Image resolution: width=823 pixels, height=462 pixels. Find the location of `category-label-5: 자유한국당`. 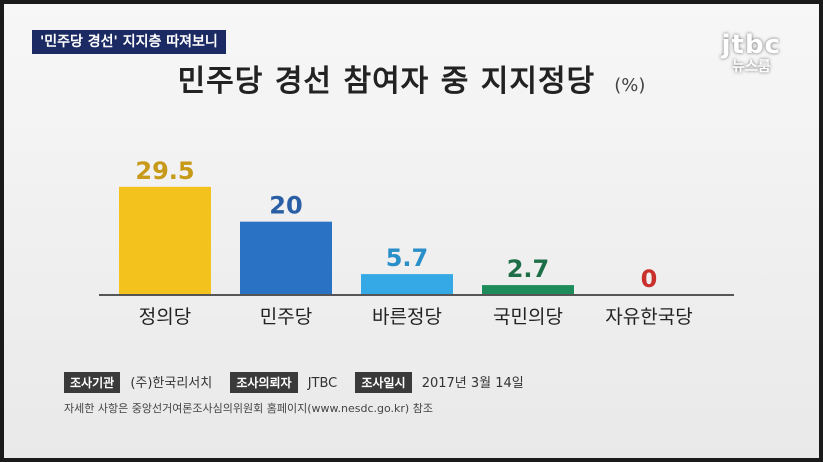

category-label-5: 자유한국당 is located at coordinates (648, 317).